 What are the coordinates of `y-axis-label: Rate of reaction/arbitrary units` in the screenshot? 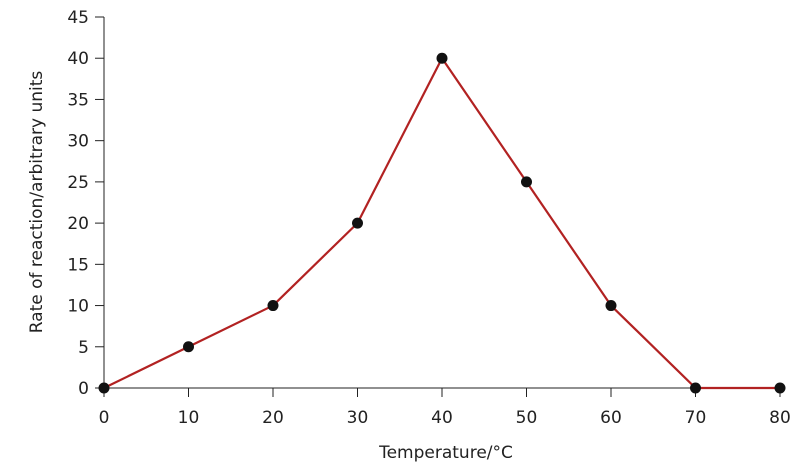 It's located at (37, 202).